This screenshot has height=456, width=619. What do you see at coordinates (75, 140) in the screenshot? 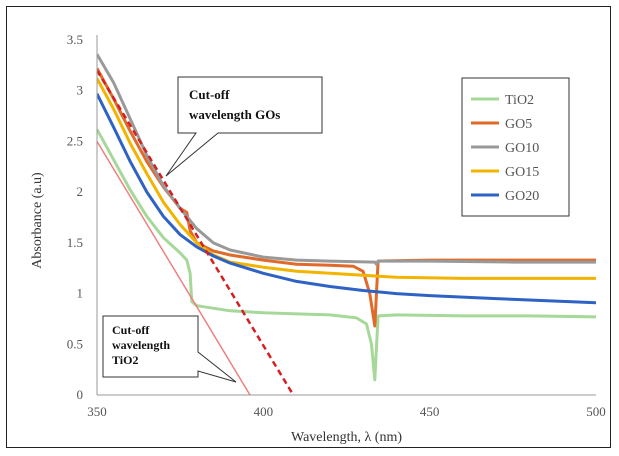
I see `y-tick-label: 2.5` at bounding box center [75, 140].